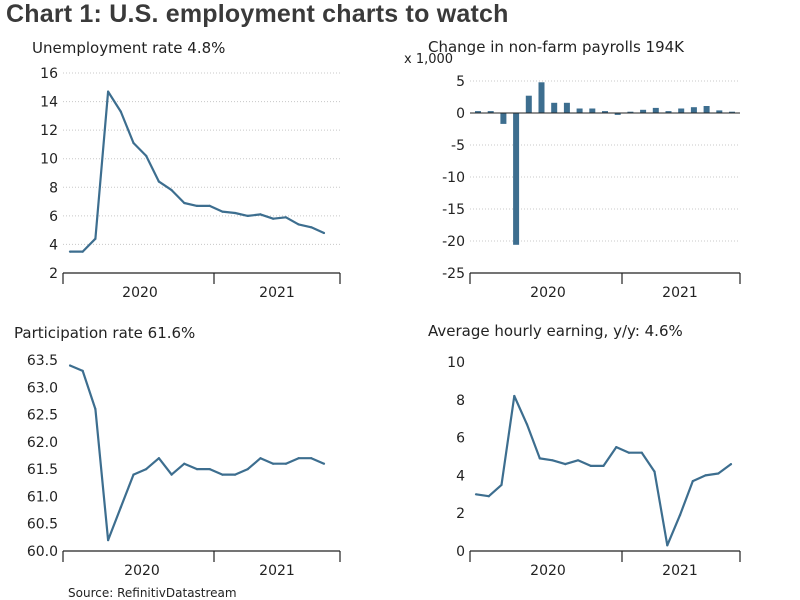 Image resolution: width=800 pixels, height=600 pixels. I want to click on chart-title-payrolls: Change in non-farm payrolls 194K, so click(556, 47).